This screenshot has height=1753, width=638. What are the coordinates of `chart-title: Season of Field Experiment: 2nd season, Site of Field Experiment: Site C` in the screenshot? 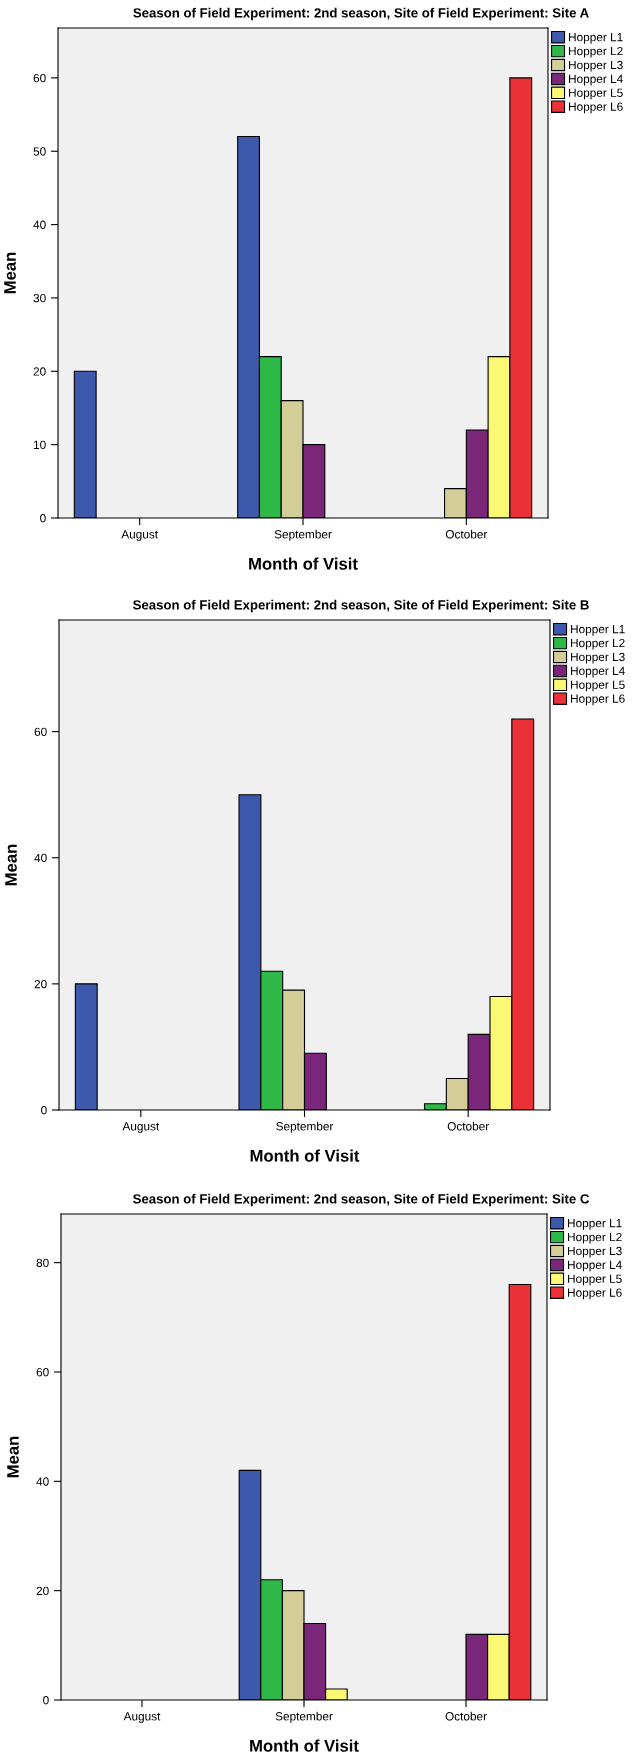 It's located at (361, 1200).